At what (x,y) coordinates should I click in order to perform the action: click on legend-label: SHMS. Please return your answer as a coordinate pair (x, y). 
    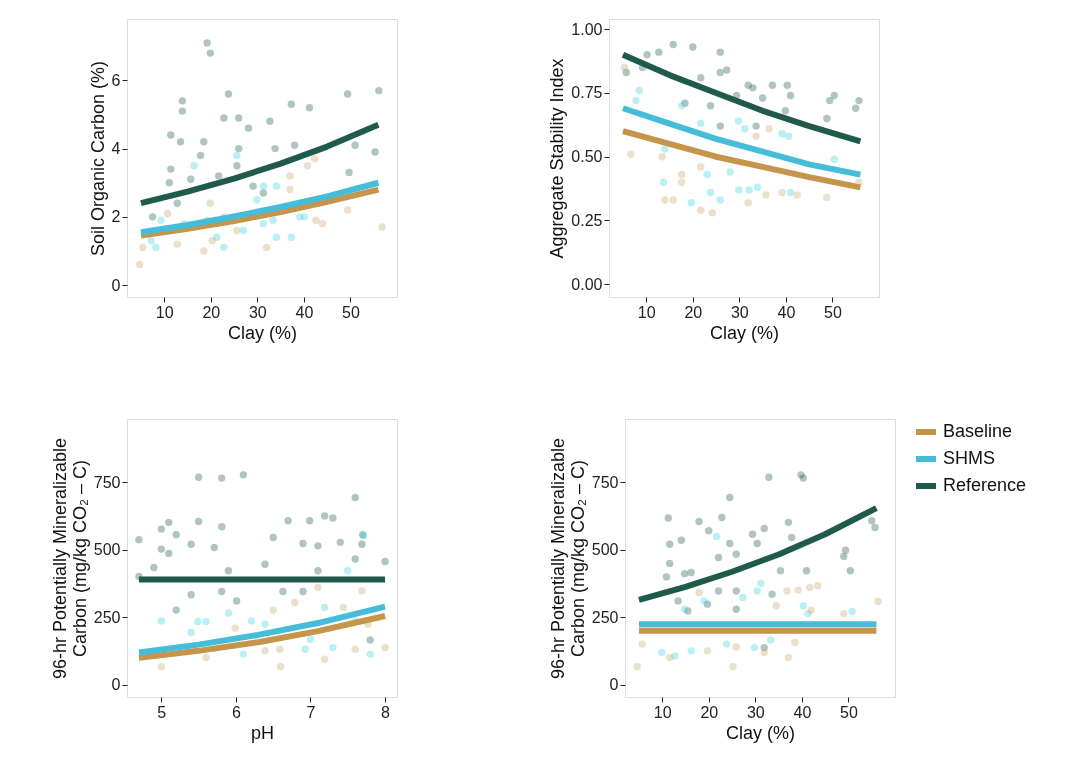
    Looking at the image, I should click on (969, 458).